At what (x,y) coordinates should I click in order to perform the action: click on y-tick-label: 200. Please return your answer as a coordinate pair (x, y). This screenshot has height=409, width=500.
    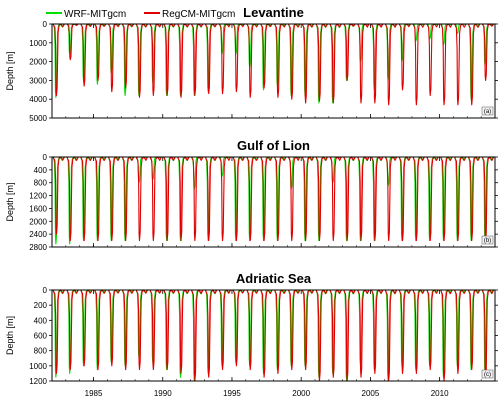
    Looking at the image, I should click on (41, 305).